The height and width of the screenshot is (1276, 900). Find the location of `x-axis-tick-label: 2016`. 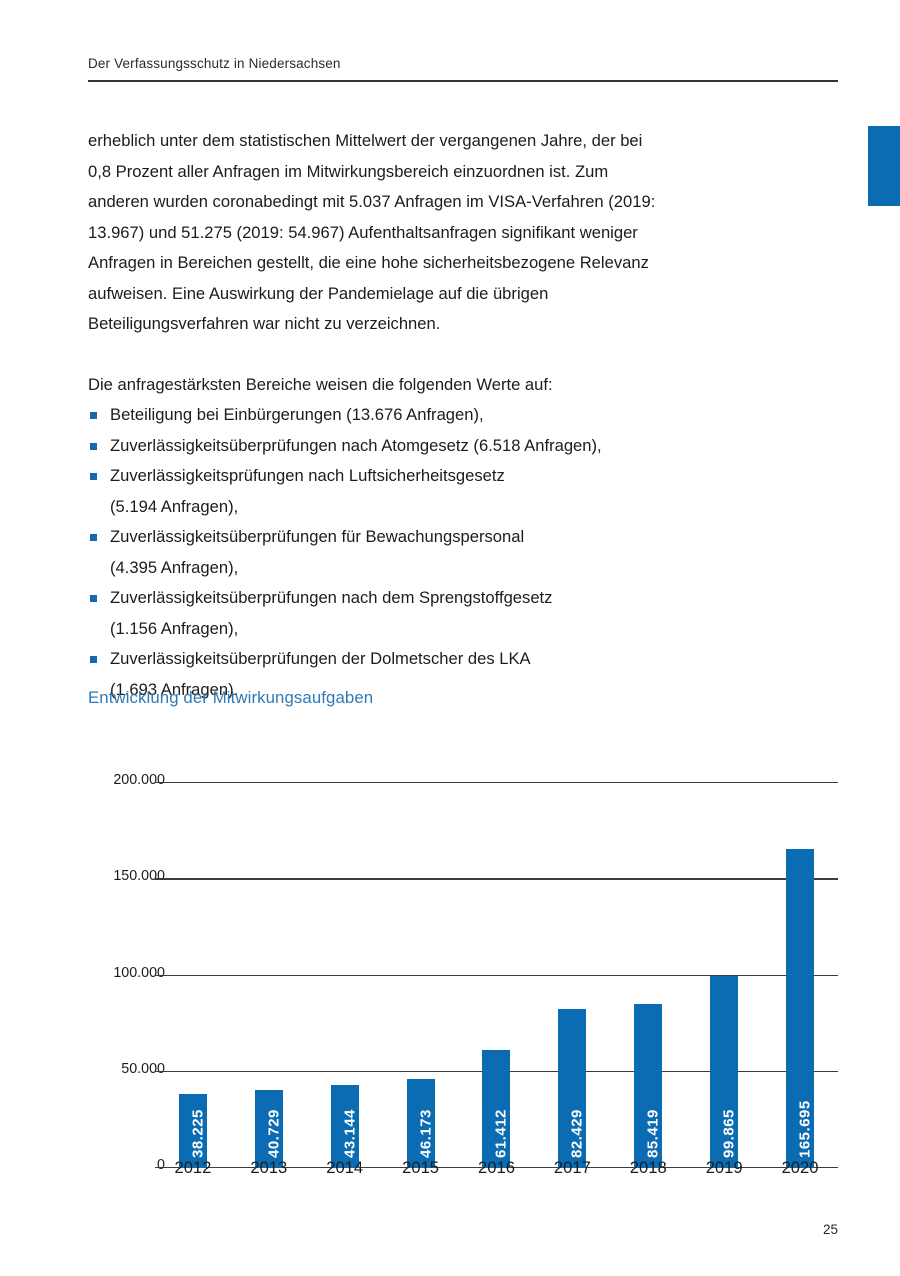

x-axis-tick-label: 2016 is located at coordinates (496, 1167).